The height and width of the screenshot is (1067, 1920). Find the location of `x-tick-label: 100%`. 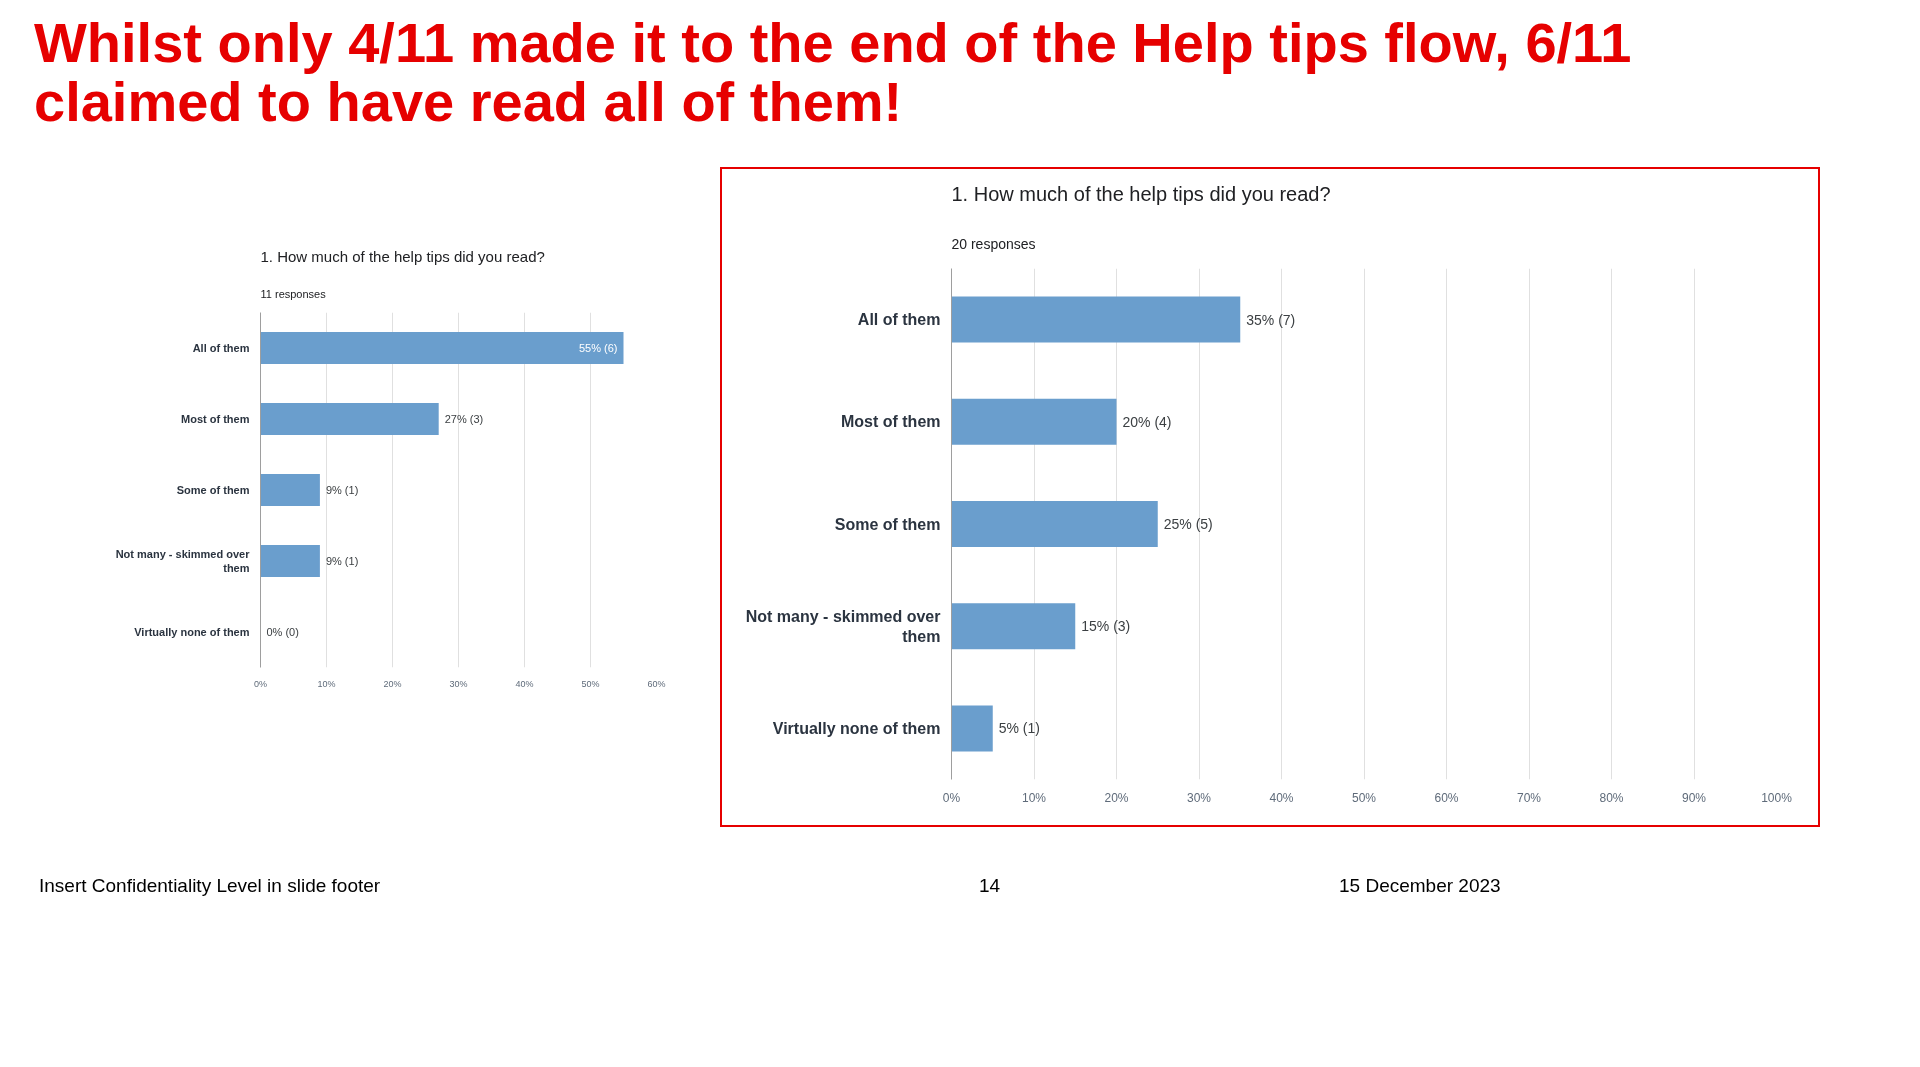

x-tick-label: 100% is located at coordinates (1777, 797).